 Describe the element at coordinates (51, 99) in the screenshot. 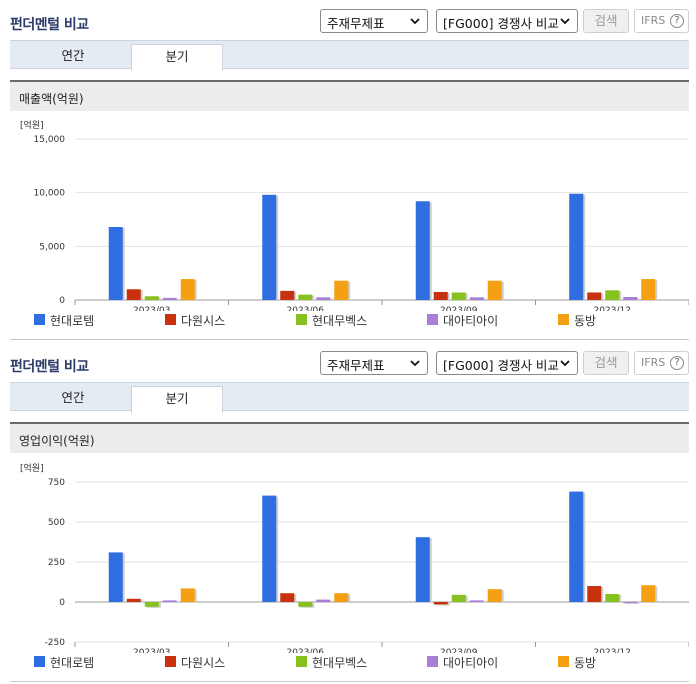

I see `chart-title: 매출액(억원)` at that location.